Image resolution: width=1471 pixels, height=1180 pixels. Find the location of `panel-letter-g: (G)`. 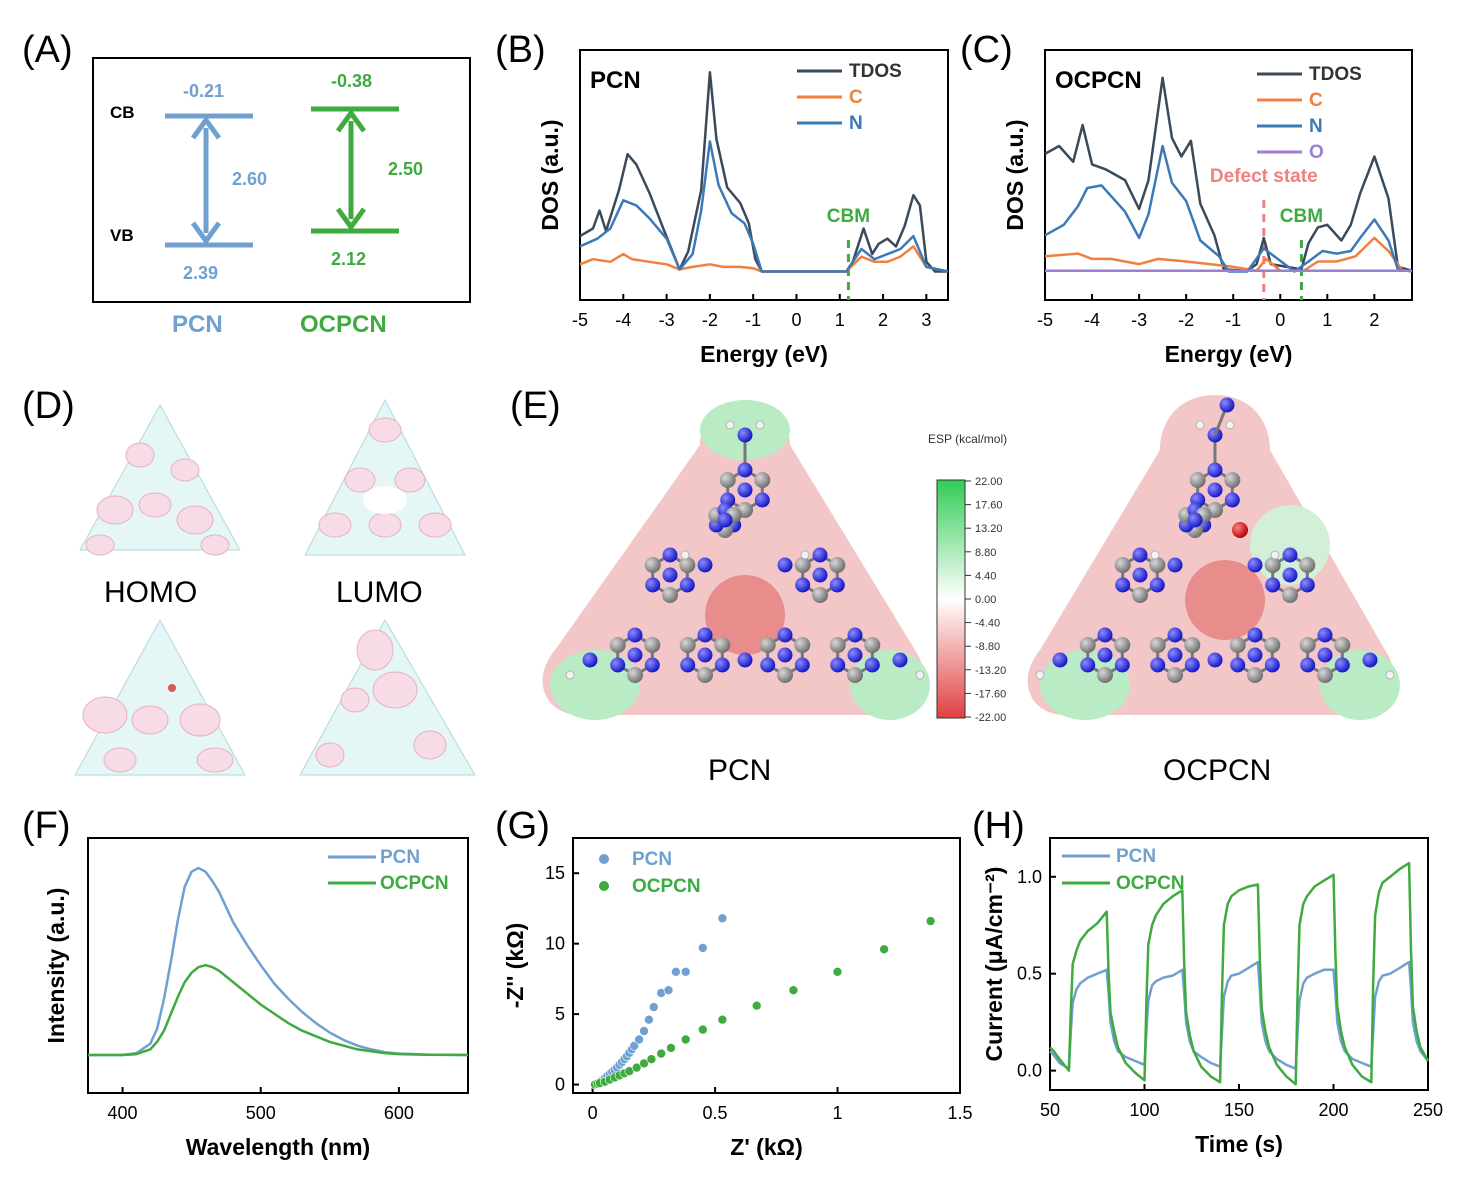

panel-letter-g: (G) is located at coordinates (522, 826).